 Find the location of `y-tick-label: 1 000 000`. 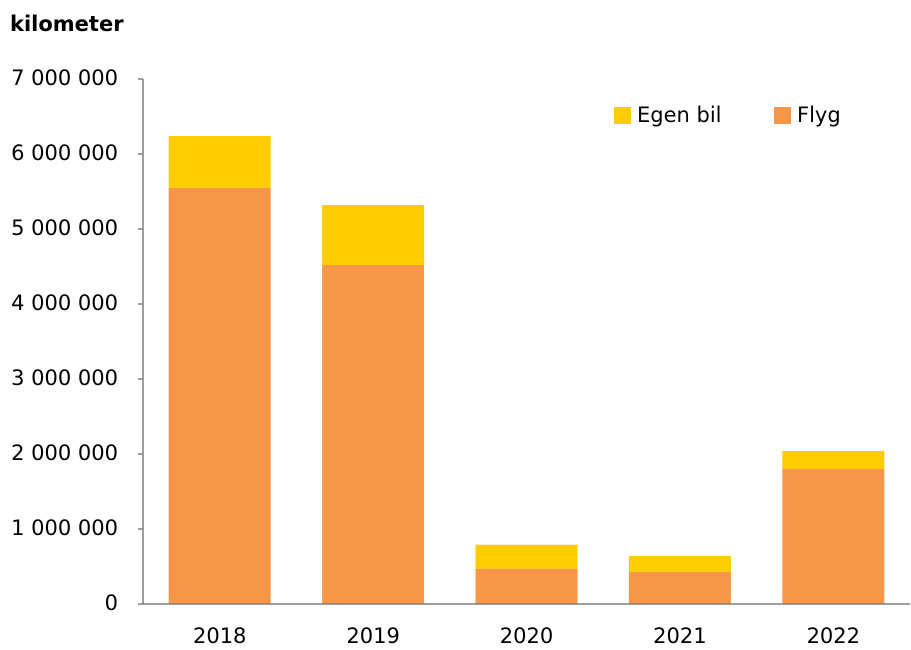

y-tick-label: 1 000 000 is located at coordinates (64, 528).